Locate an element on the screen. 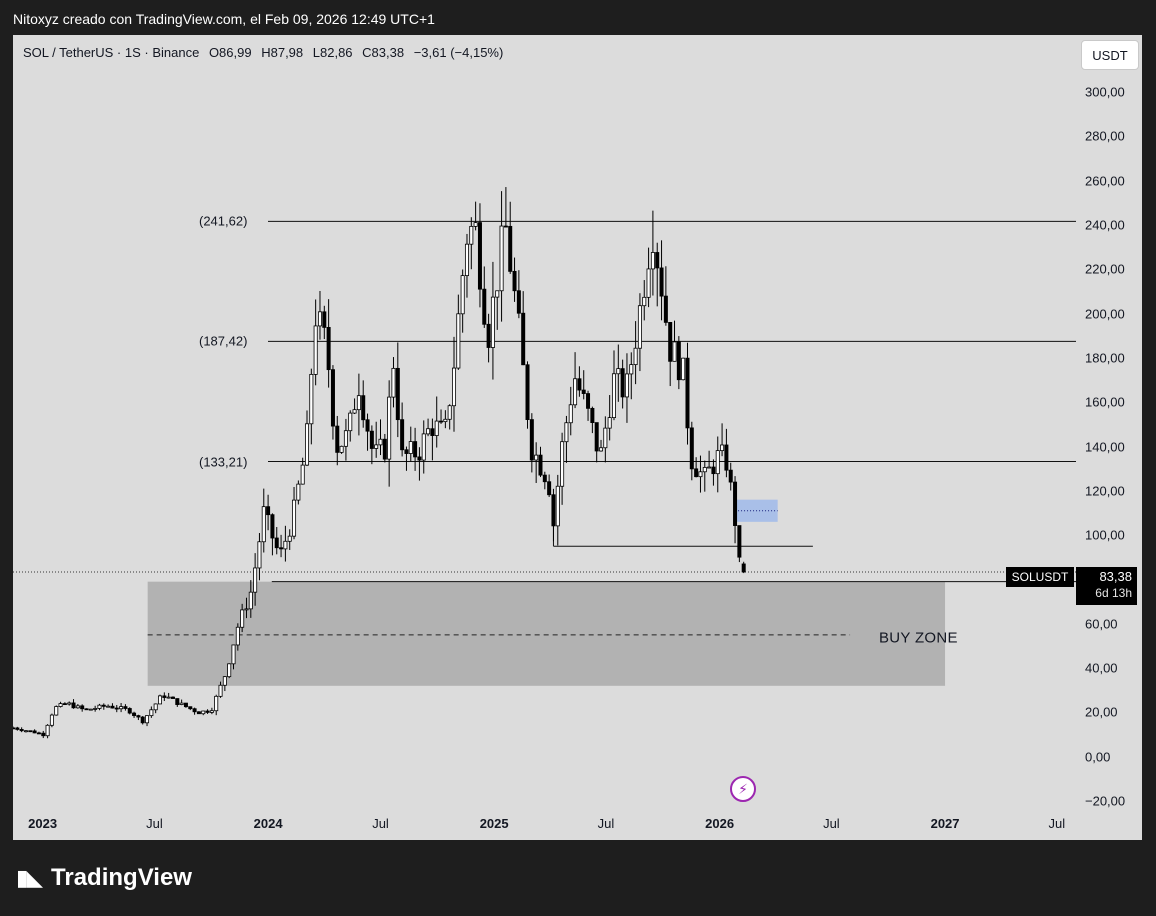  y-tick-label: 220,00 is located at coordinates (1105, 269).